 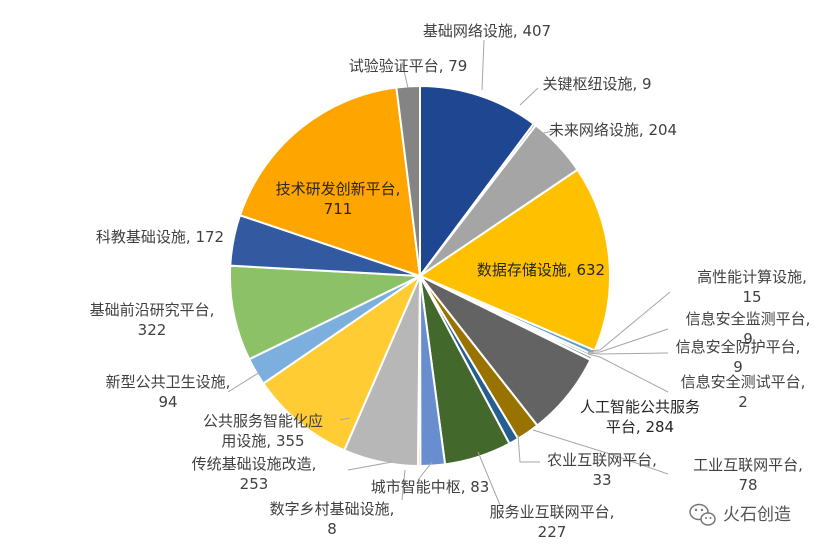 What do you see at coordinates (263, 431) in the screenshot?
I see `slice-data-label: 公共服务智能化应用设施, 355` at bounding box center [263, 431].